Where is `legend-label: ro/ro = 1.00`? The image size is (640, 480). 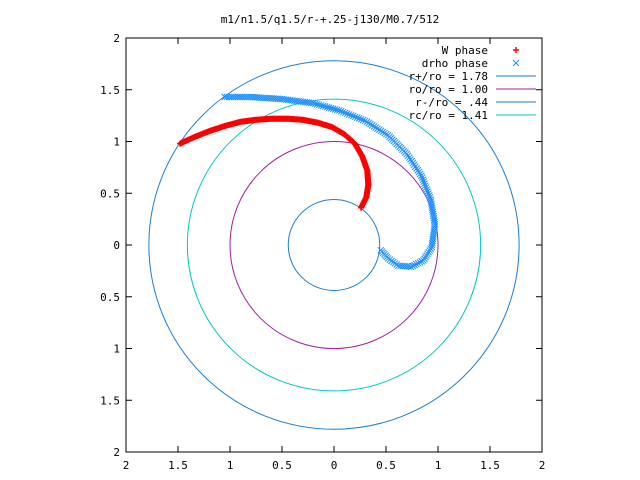 legend-label: ro/ro = 1.00 is located at coordinates (448, 89).